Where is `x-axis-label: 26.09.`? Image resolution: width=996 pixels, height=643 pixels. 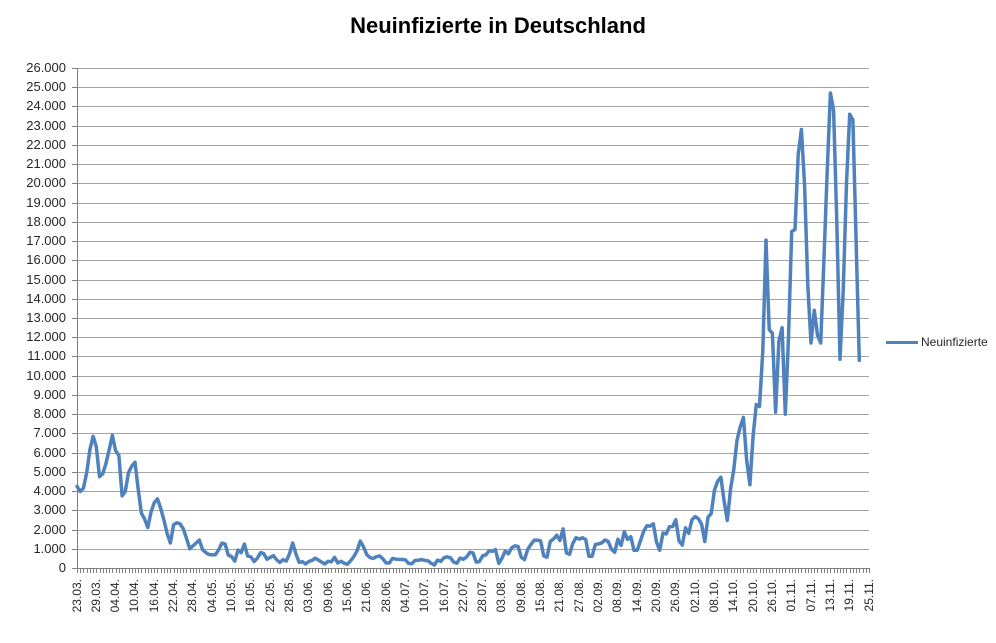 x-axis-label: 26.09. is located at coordinates (675, 596).